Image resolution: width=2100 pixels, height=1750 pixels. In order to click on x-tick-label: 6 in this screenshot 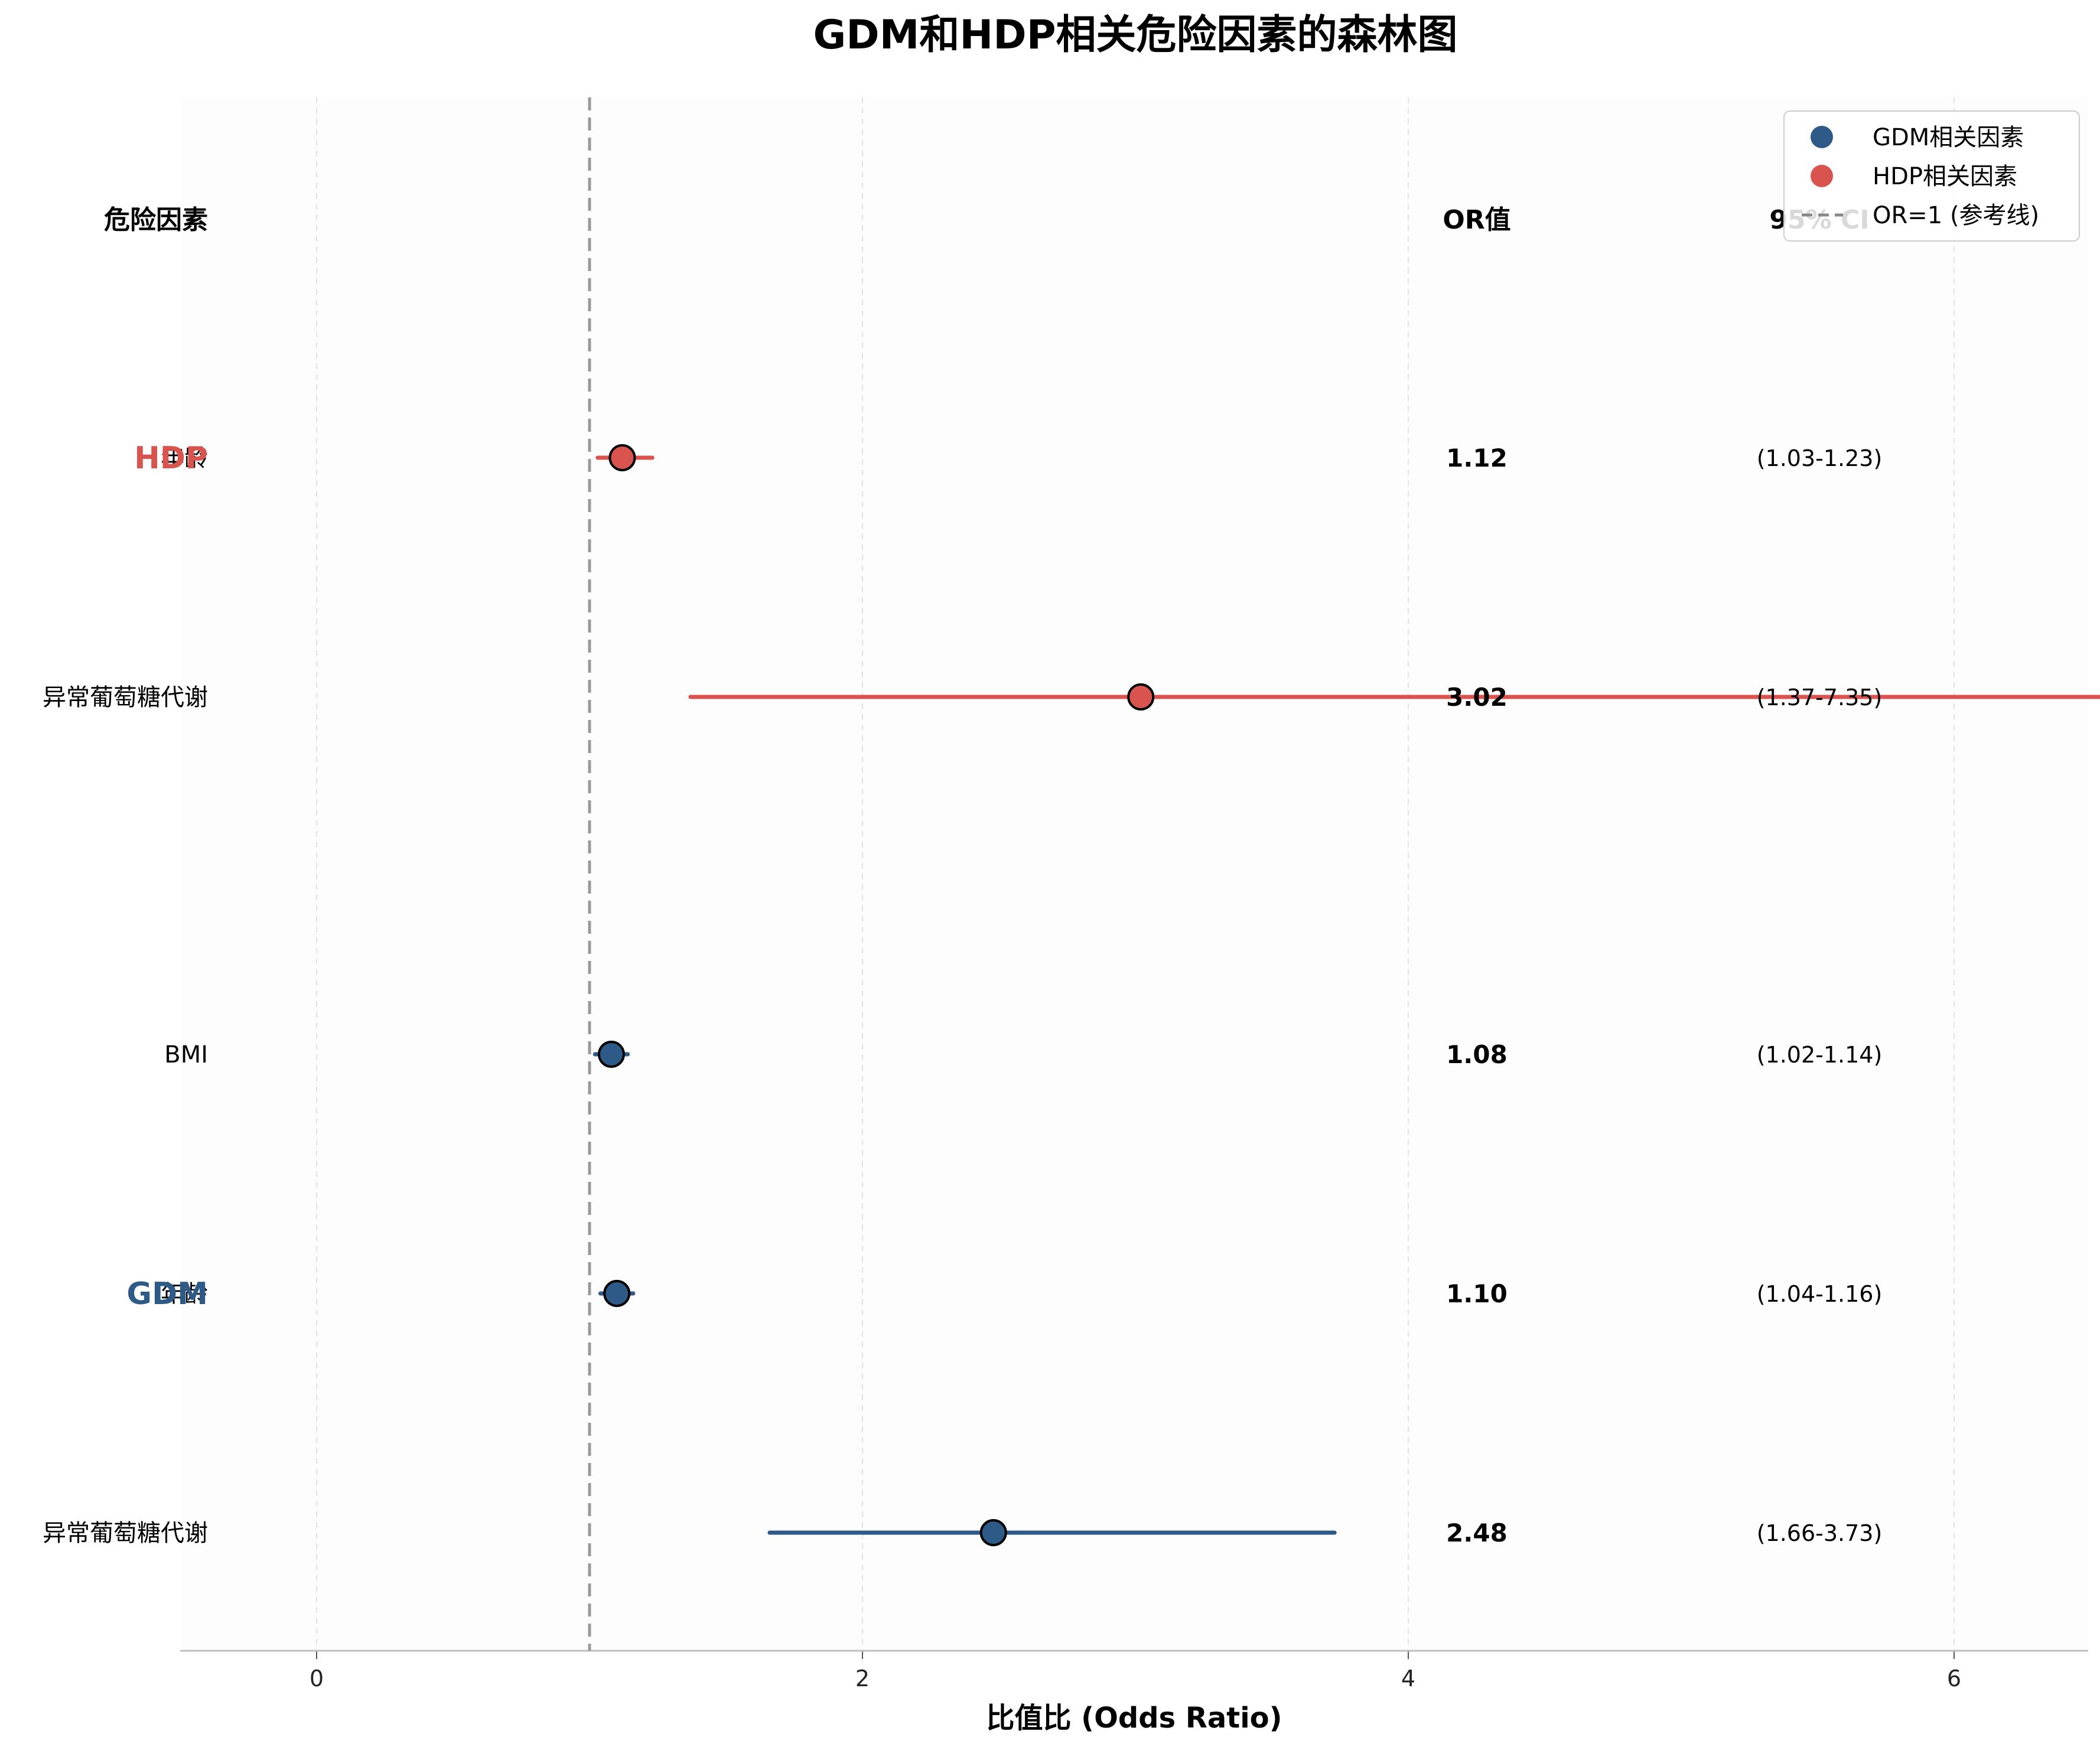, I will do `click(1954, 1679)`.